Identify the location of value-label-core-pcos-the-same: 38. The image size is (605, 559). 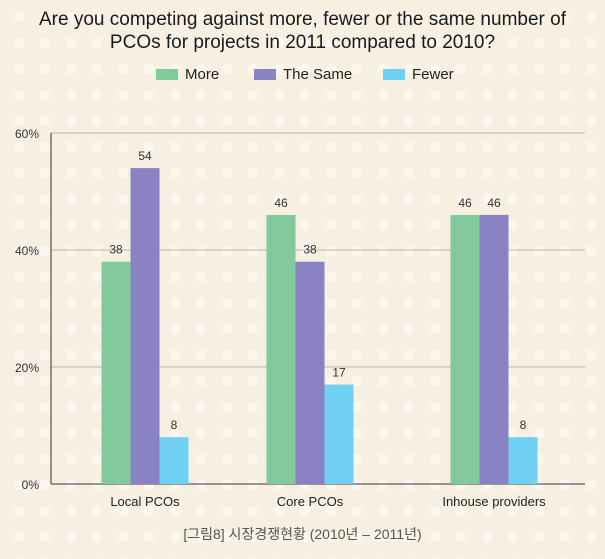
(310, 250).